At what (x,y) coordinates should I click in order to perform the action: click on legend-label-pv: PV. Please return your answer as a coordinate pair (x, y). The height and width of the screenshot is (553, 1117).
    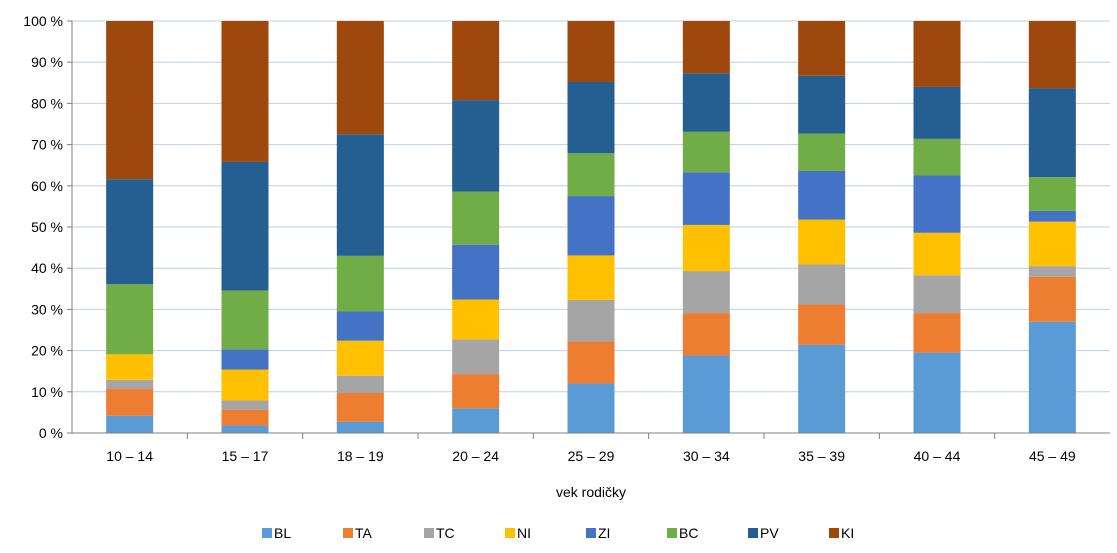
    Looking at the image, I should click on (769, 533).